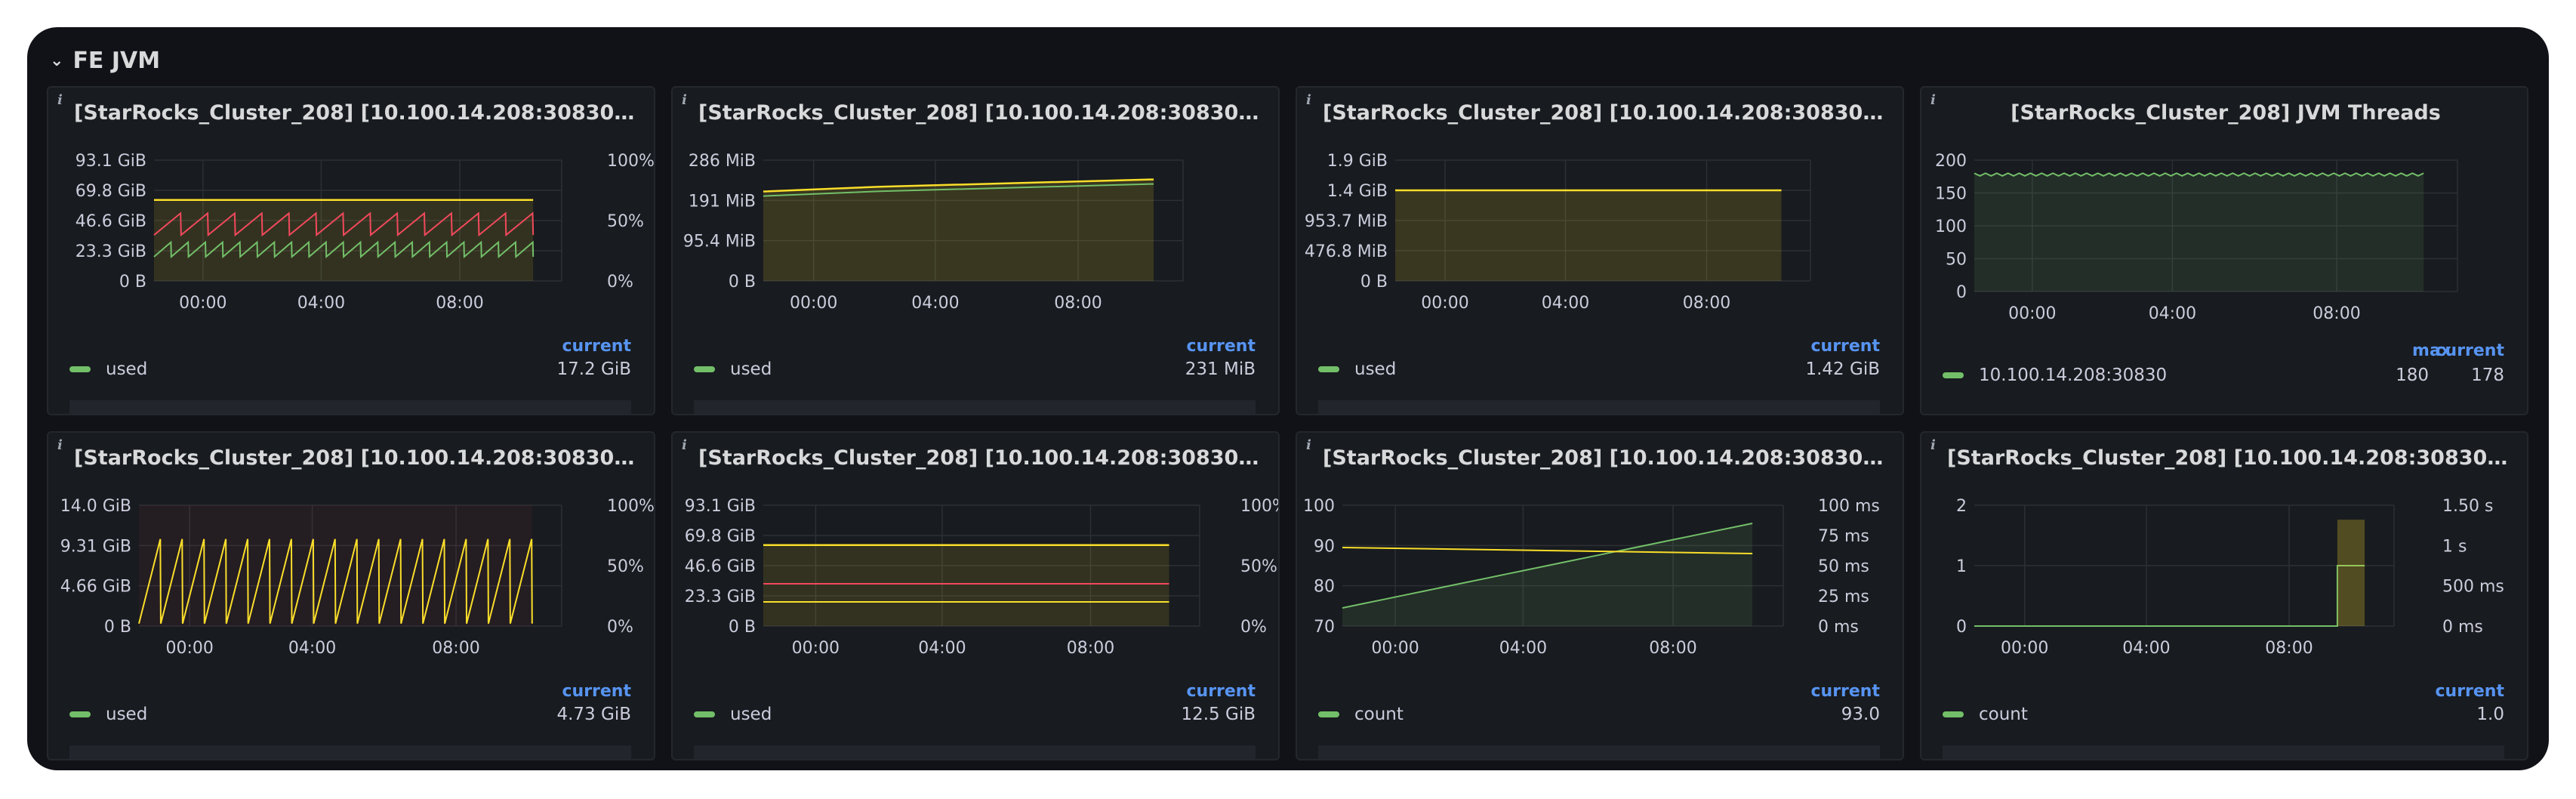  Describe the element at coordinates (1319, 507) in the screenshot. I see `y-tick-label: 100` at that location.